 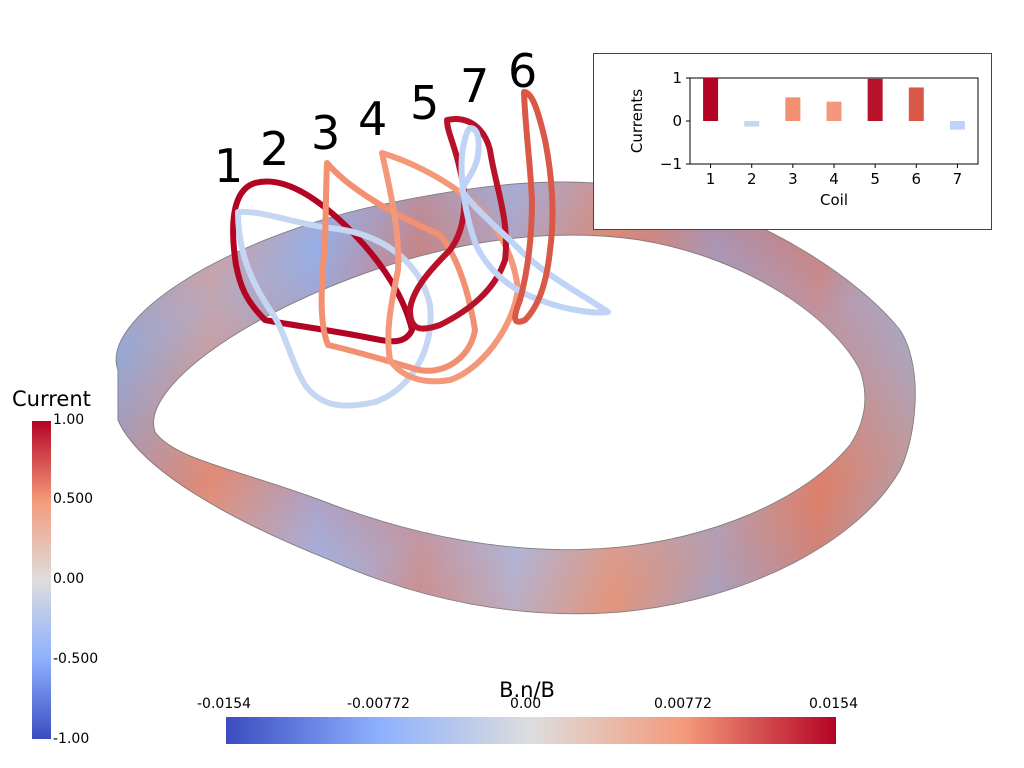 I want to click on coil-label-6: 6, so click(x=523, y=71).